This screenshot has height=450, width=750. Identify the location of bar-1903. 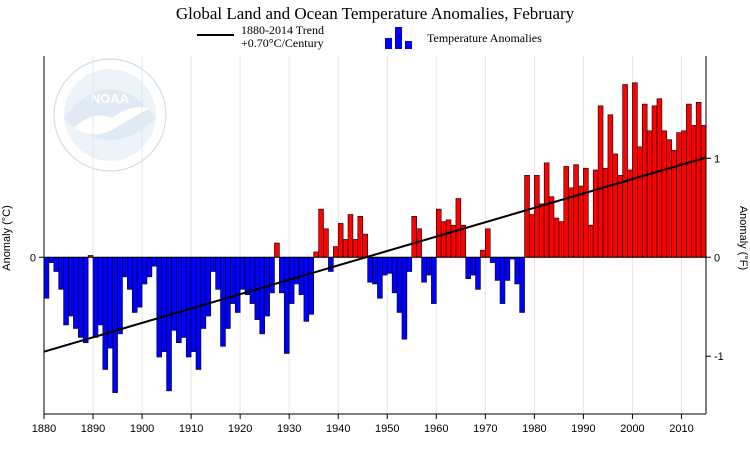
(159, 307).